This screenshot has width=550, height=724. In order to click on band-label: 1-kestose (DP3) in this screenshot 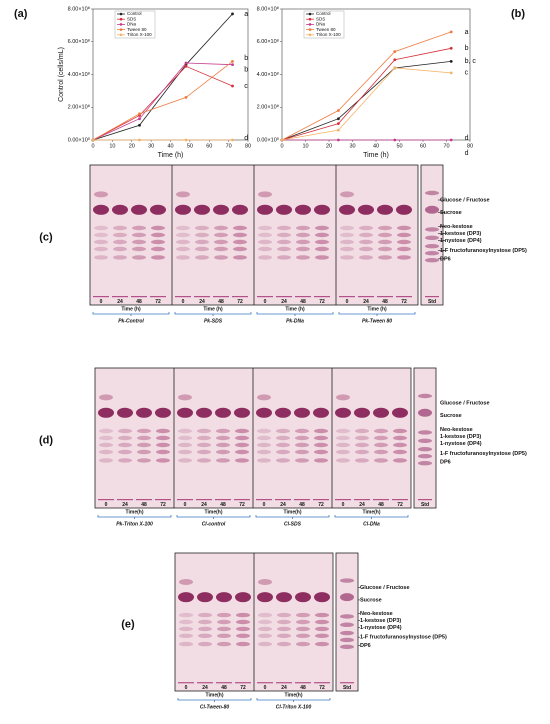, I will do `click(380, 621)`.